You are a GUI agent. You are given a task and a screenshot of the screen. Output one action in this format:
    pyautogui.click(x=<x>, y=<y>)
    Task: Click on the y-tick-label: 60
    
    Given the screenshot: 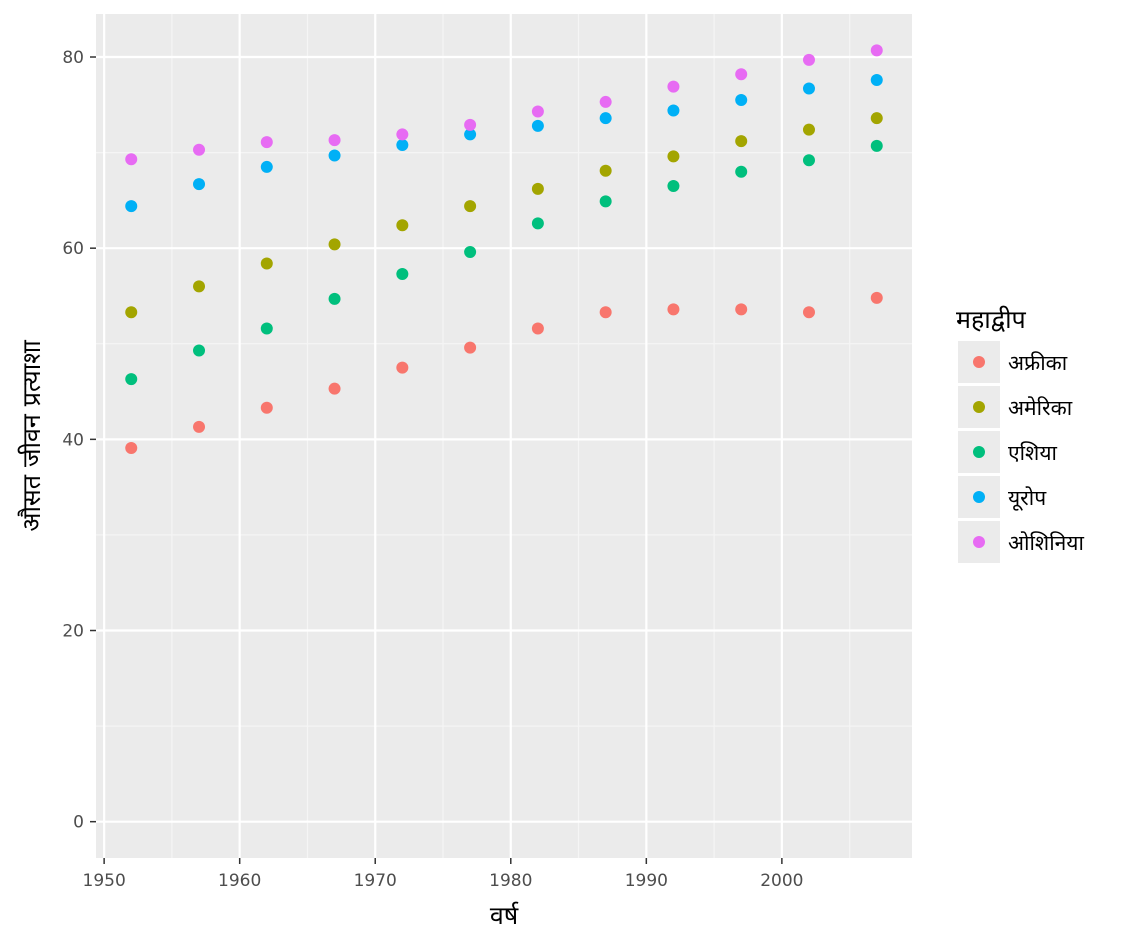 What is the action you would take?
    pyautogui.click(x=73, y=249)
    